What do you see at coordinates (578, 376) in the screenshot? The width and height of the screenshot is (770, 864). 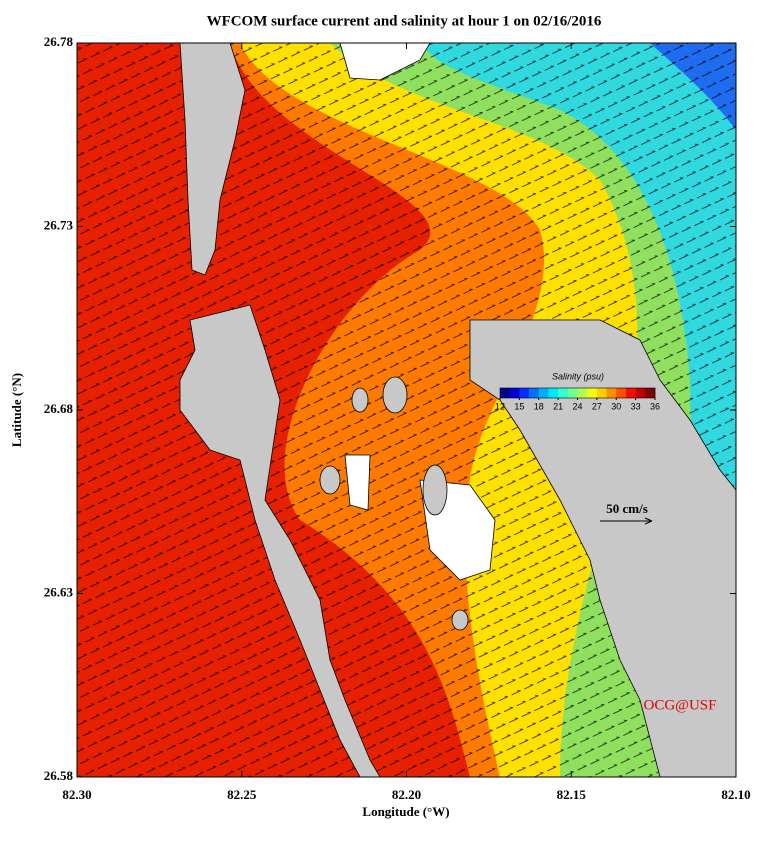 I see `colorbar-label: Salinity (psu)` at bounding box center [578, 376].